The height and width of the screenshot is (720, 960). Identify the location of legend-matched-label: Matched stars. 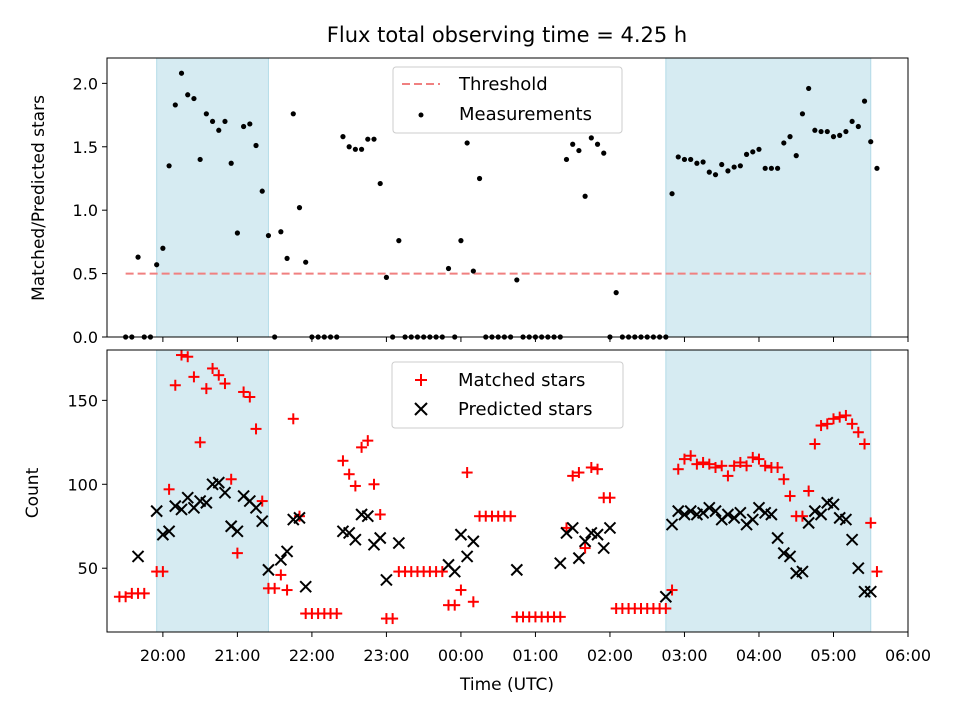
(521, 380).